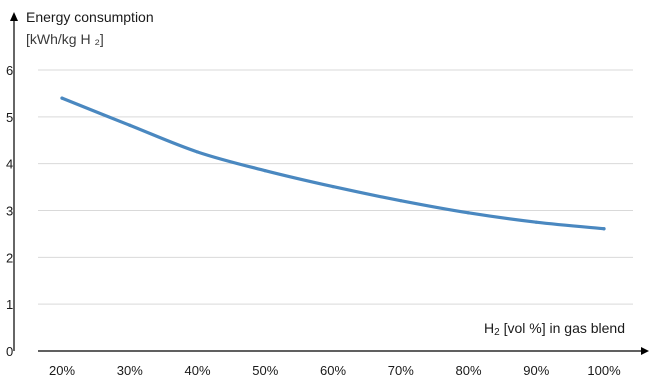 The image size is (649, 379). I want to click on x-axis-title-prefix: H, so click(489, 328).